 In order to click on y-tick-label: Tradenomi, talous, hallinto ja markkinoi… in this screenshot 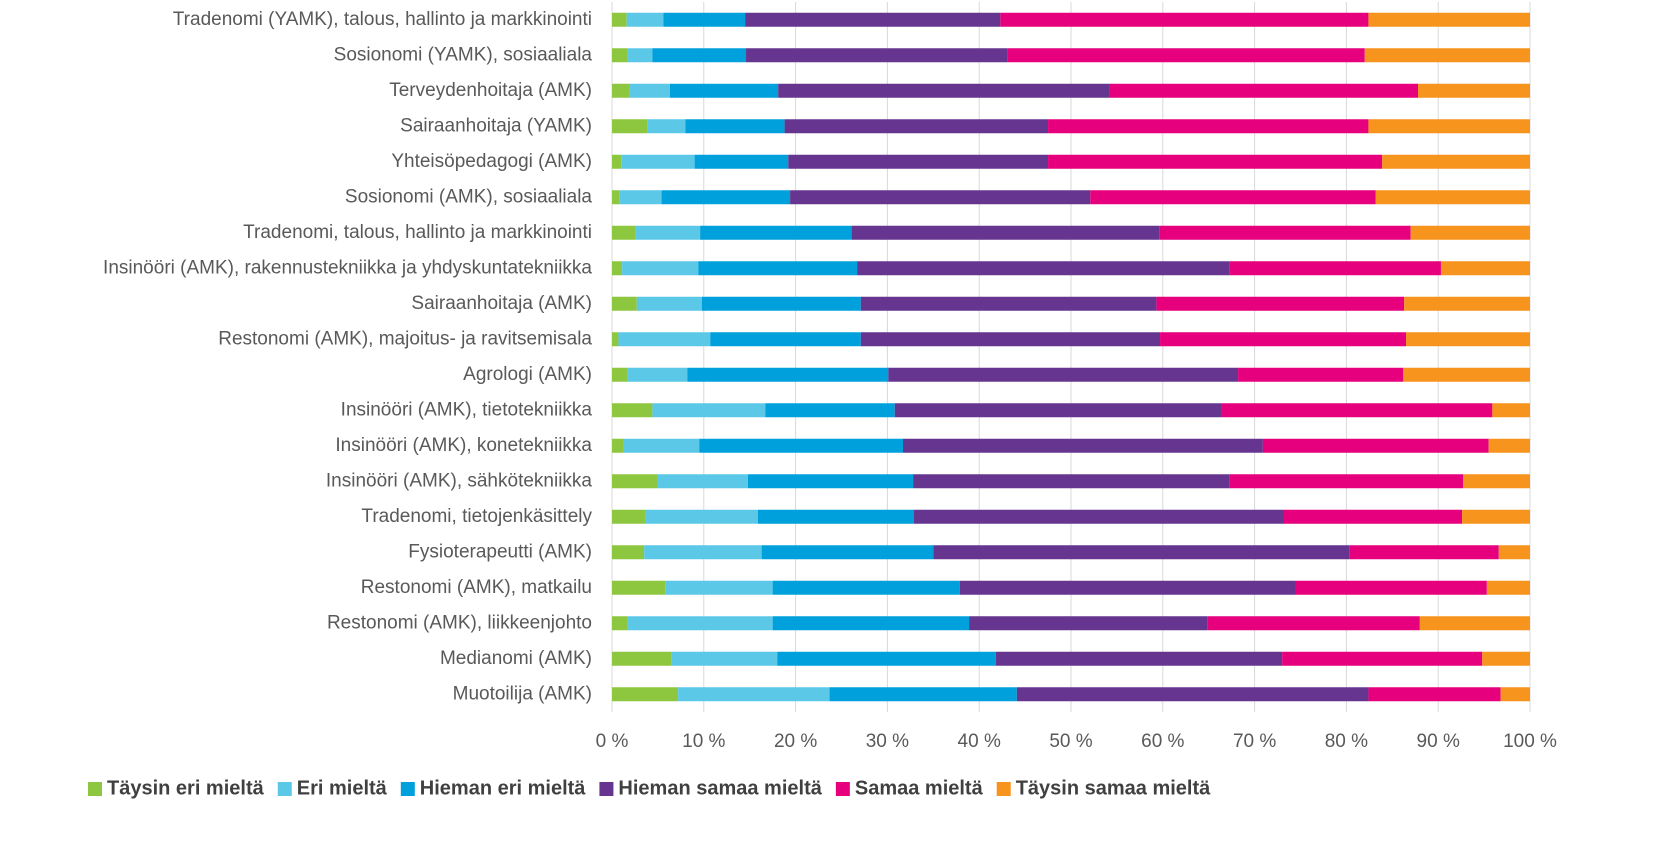, I will do `click(417, 232)`.